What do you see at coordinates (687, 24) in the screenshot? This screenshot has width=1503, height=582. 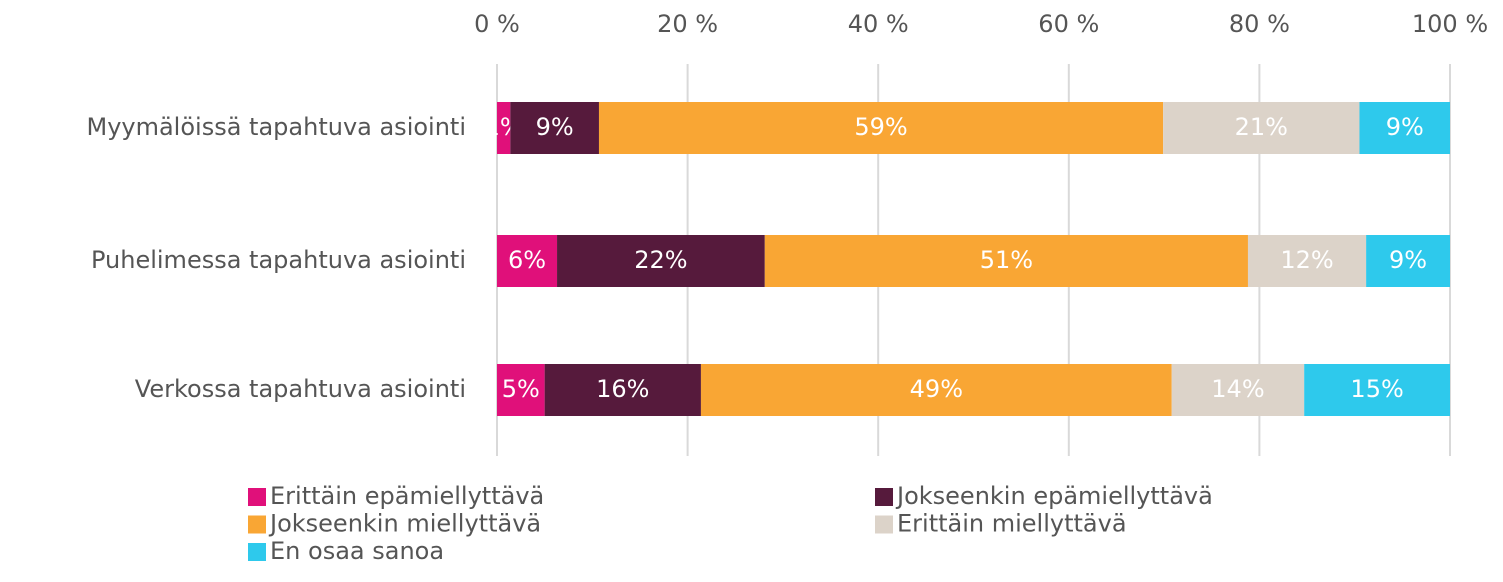 I see `x-tick-label: 20 %` at bounding box center [687, 24].